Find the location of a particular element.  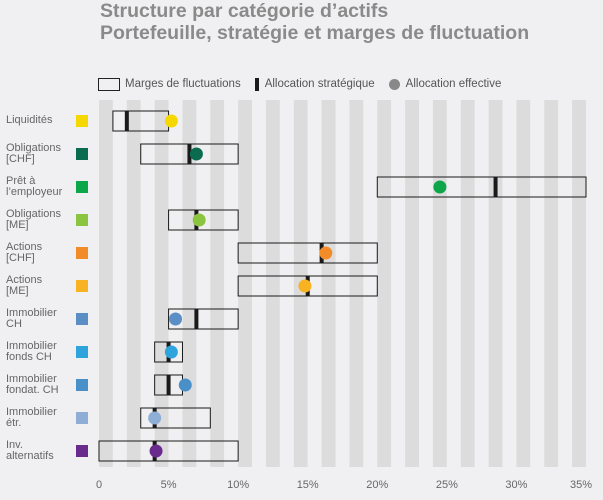

category-label: Inv. alternatifs is located at coordinates (39, 451).